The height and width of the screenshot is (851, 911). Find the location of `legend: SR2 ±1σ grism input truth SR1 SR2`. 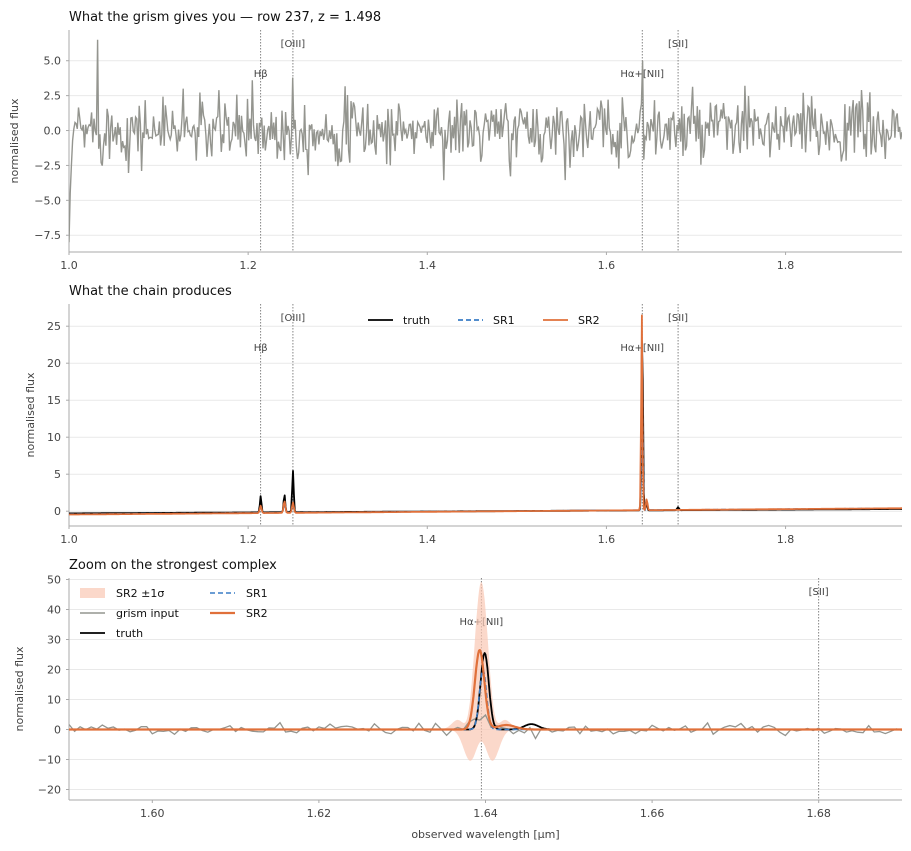

legend: SR2 ±1σ grism input truth SR1 SR2 is located at coordinates (174, 613).